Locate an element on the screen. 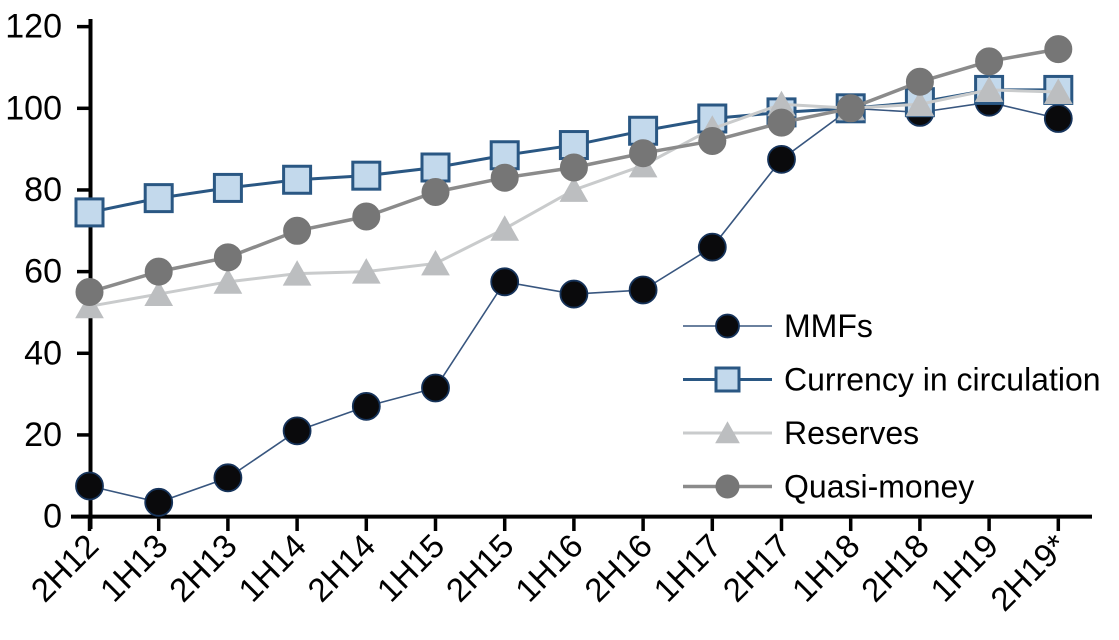 The image size is (1119, 640). legend-item-mmfs: MMFs is located at coordinates (778, 326).